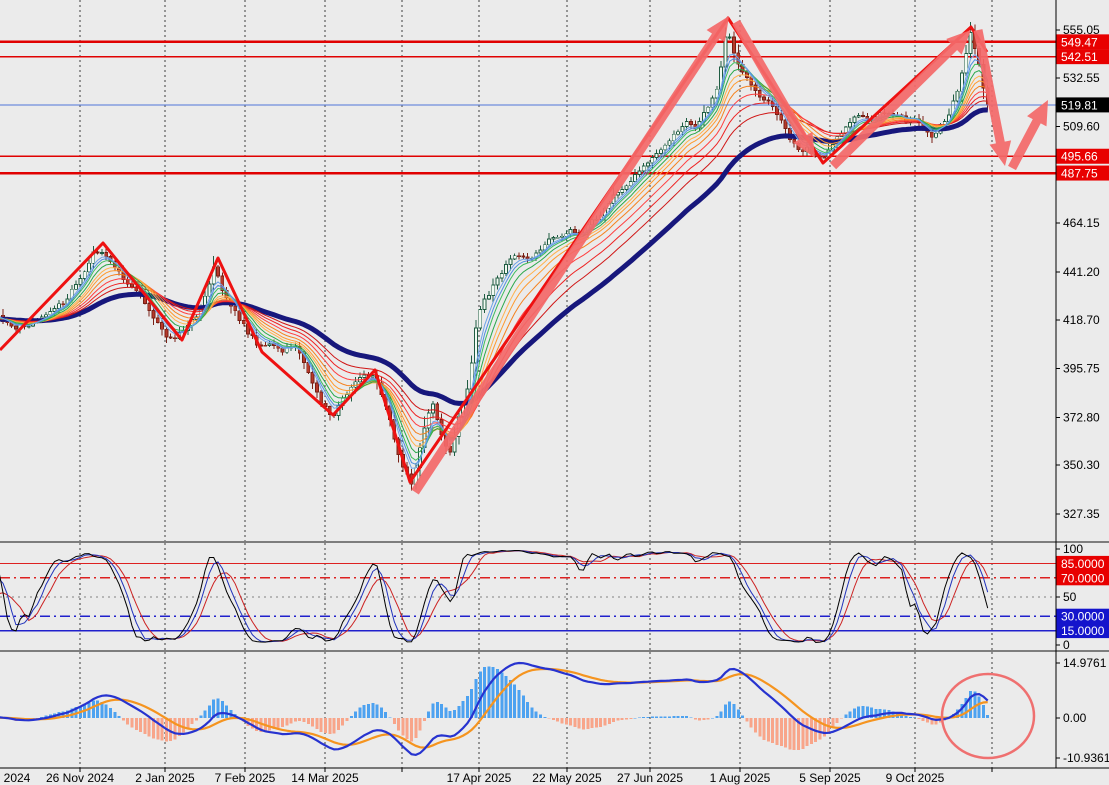 The height and width of the screenshot is (785, 1109). What do you see at coordinates (165, 778) in the screenshot?
I see `time-axis-label: 2 Jan 2025` at bounding box center [165, 778].